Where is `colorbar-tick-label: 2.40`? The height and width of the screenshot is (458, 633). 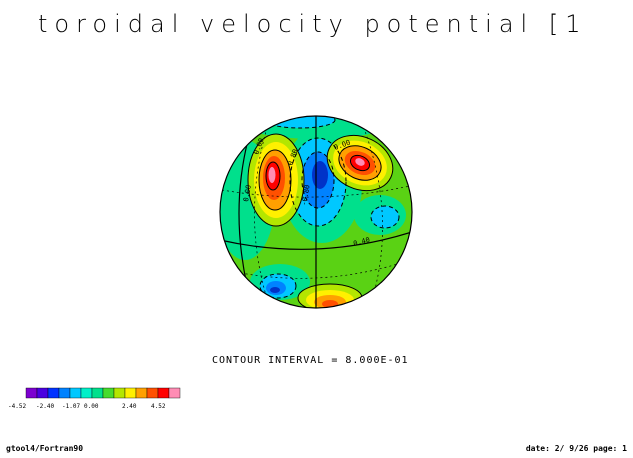 colorbar-tick-label: 2.40 is located at coordinates (129, 406).